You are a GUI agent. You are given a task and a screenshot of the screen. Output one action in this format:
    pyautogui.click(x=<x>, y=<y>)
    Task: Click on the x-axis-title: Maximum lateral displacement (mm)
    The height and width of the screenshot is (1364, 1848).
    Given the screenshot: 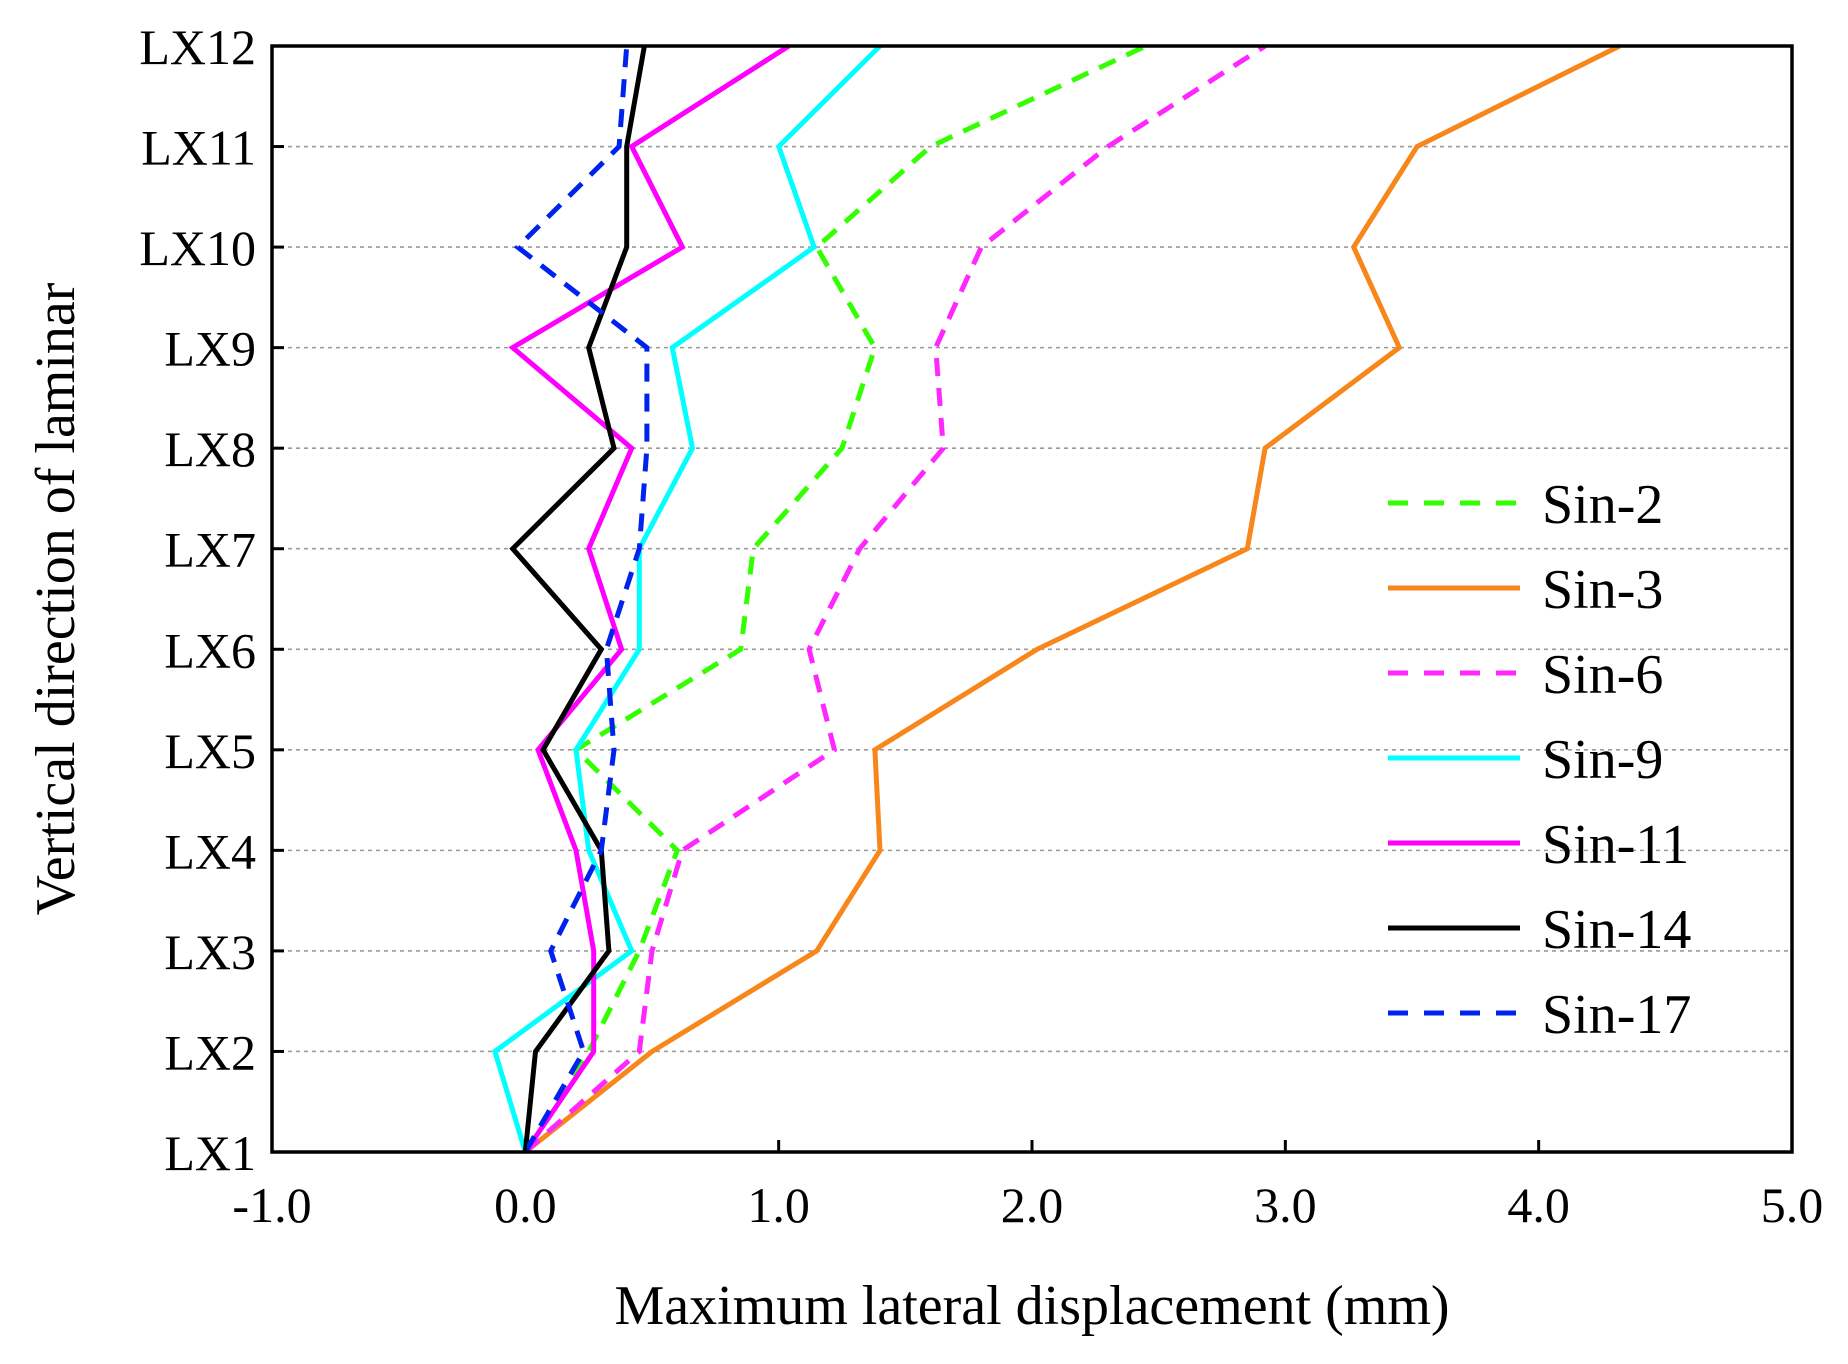 What is the action you would take?
    pyautogui.click(x=1031, y=1306)
    